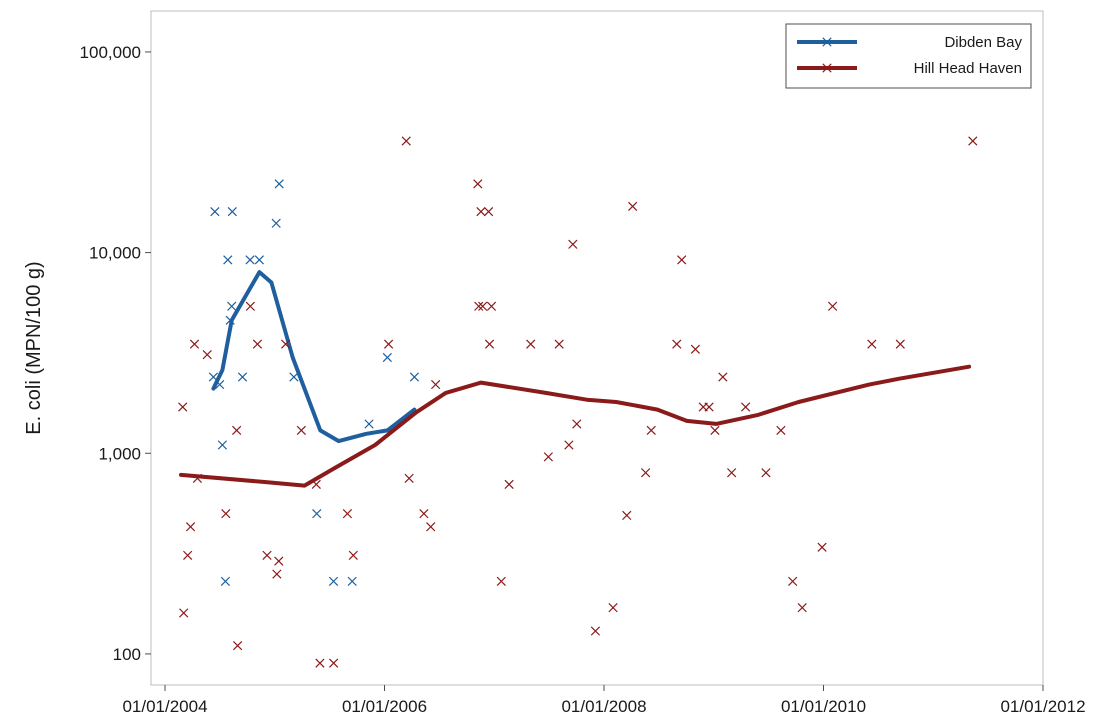 This screenshot has width=1112, height=722. Describe the element at coordinates (1042, 706) in the screenshot. I see `x-tick-label: 01/01/2012` at that location.